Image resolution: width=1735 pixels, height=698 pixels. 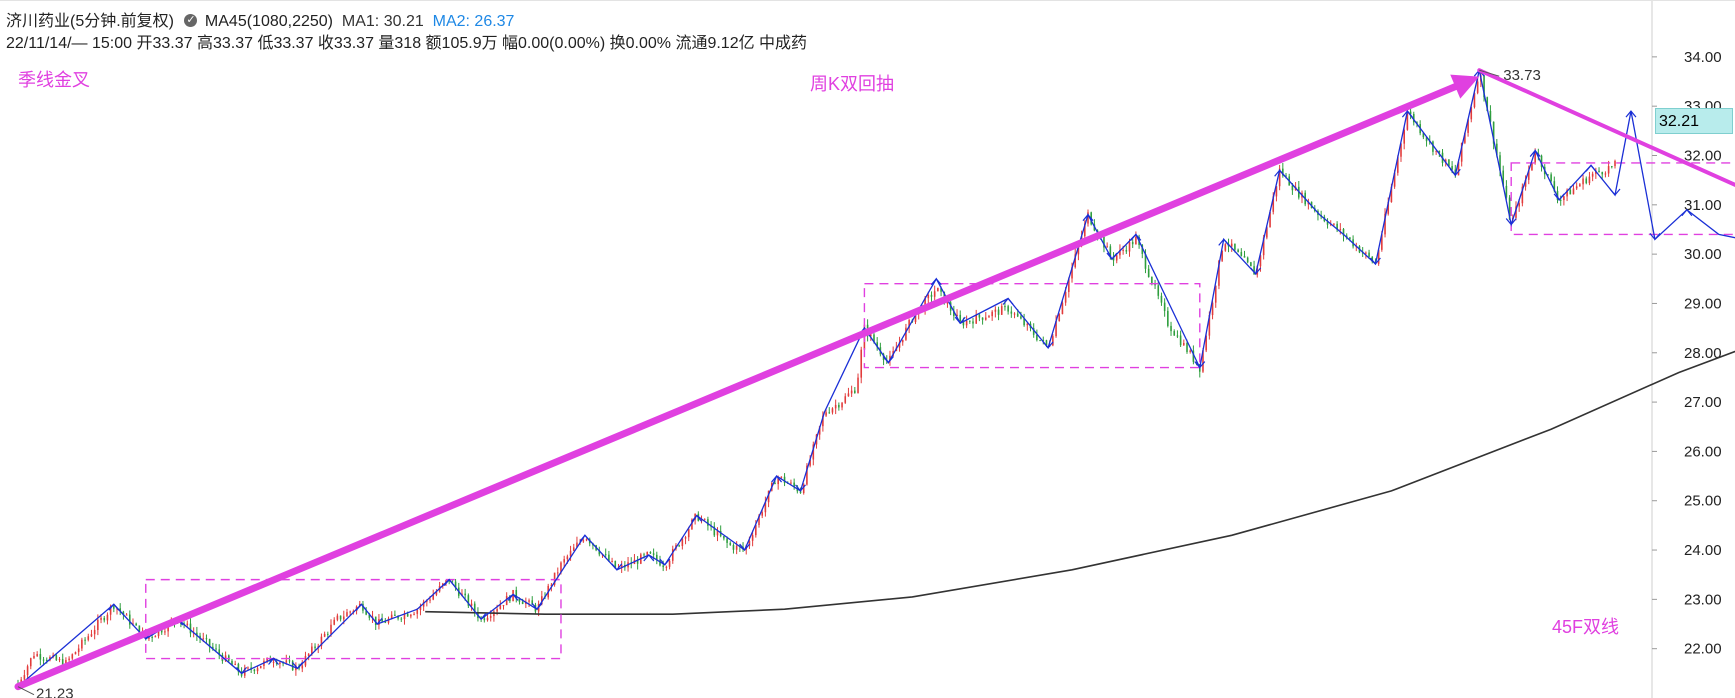 I want to click on y-tick-label: 31.00, so click(x=1703, y=205).